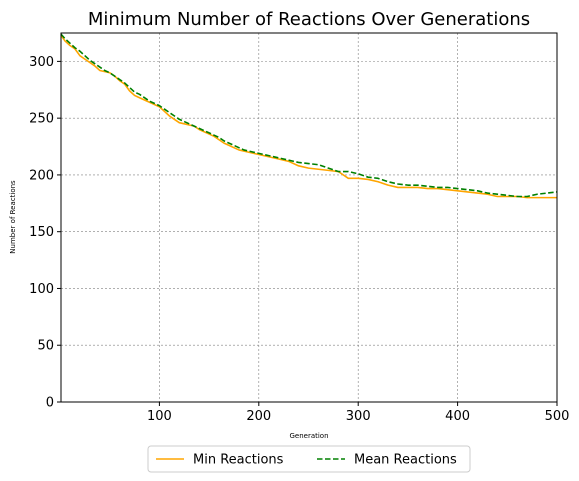 The width and height of the screenshot is (579, 481). Describe the element at coordinates (45, 346) in the screenshot. I see `y-tick-label: 50` at that location.